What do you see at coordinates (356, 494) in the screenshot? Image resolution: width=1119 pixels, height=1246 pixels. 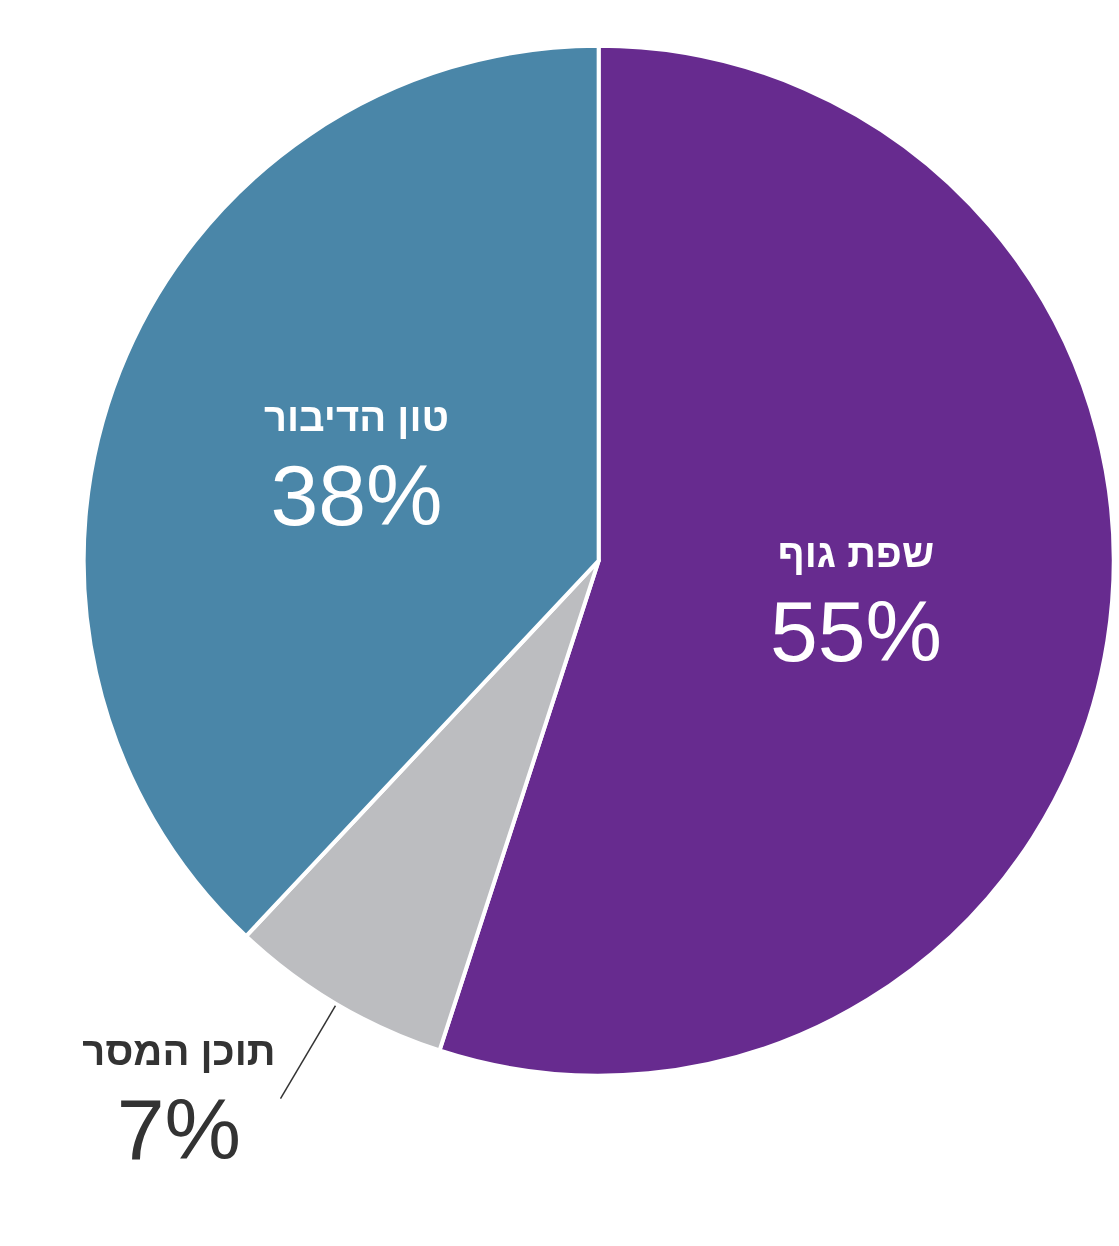 I see `data-label: 38%` at bounding box center [356, 494].